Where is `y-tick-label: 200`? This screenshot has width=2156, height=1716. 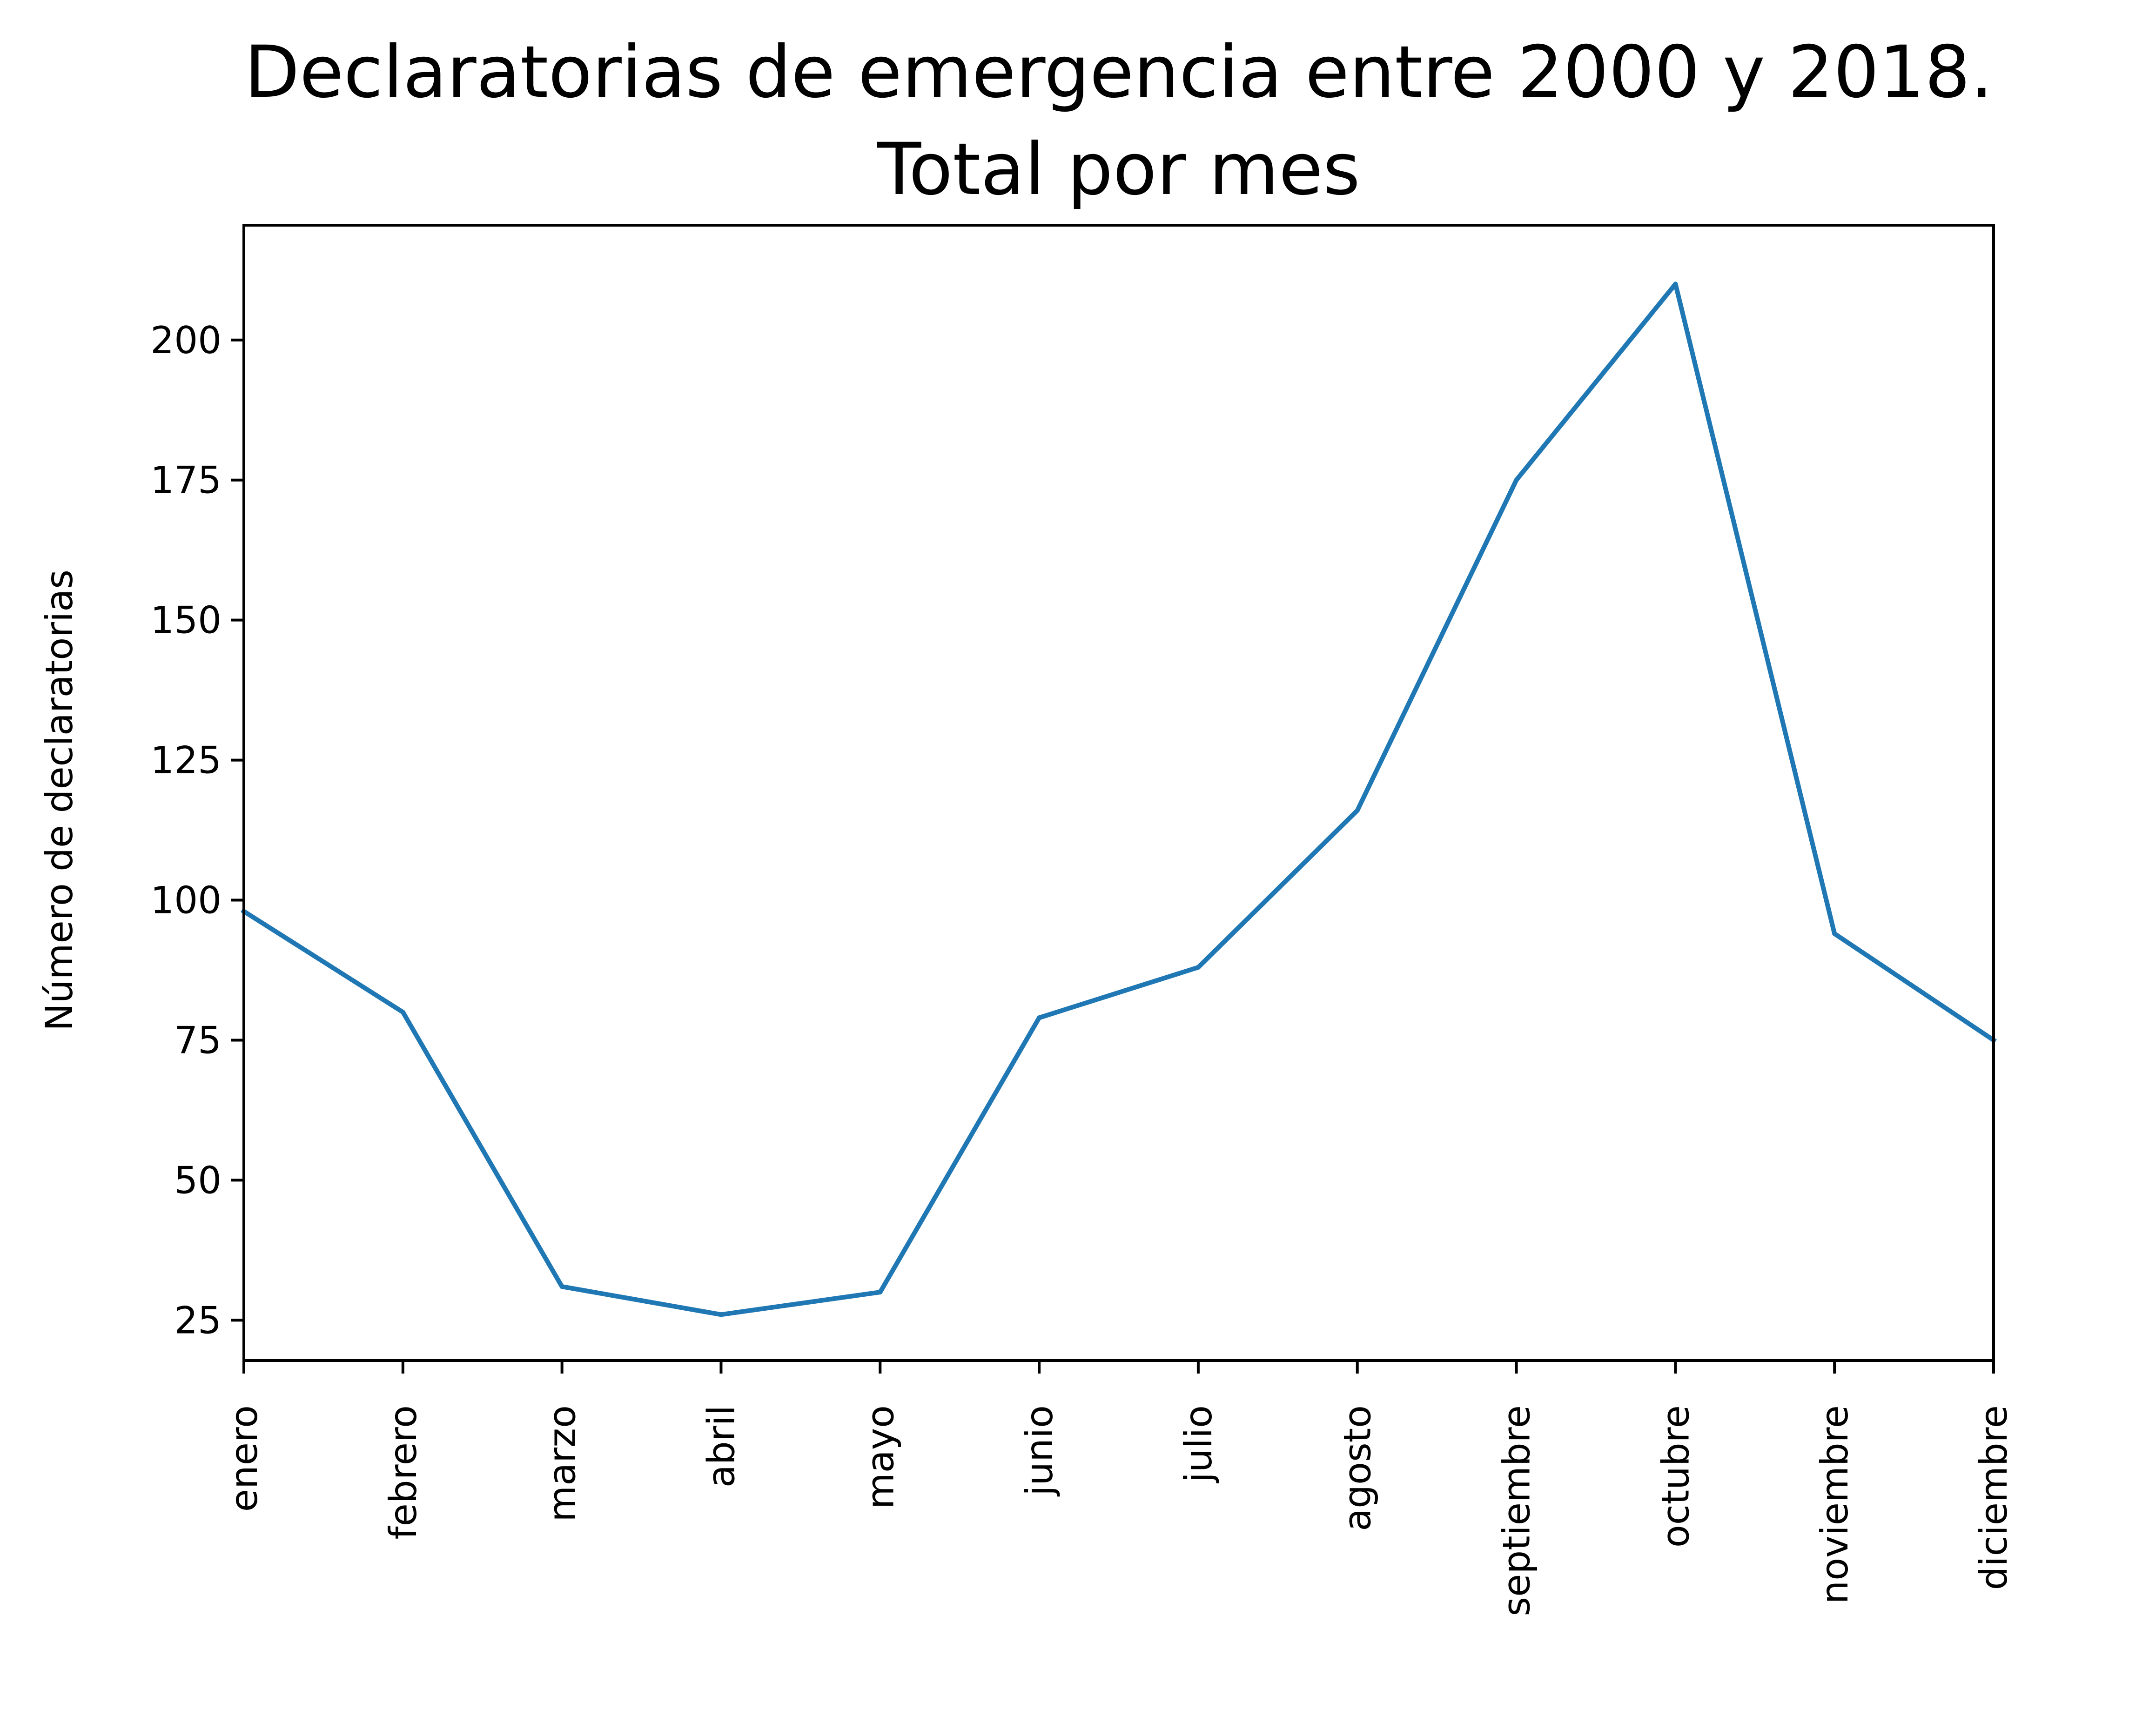 y-tick-label: 200 is located at coordinates (186, 340).